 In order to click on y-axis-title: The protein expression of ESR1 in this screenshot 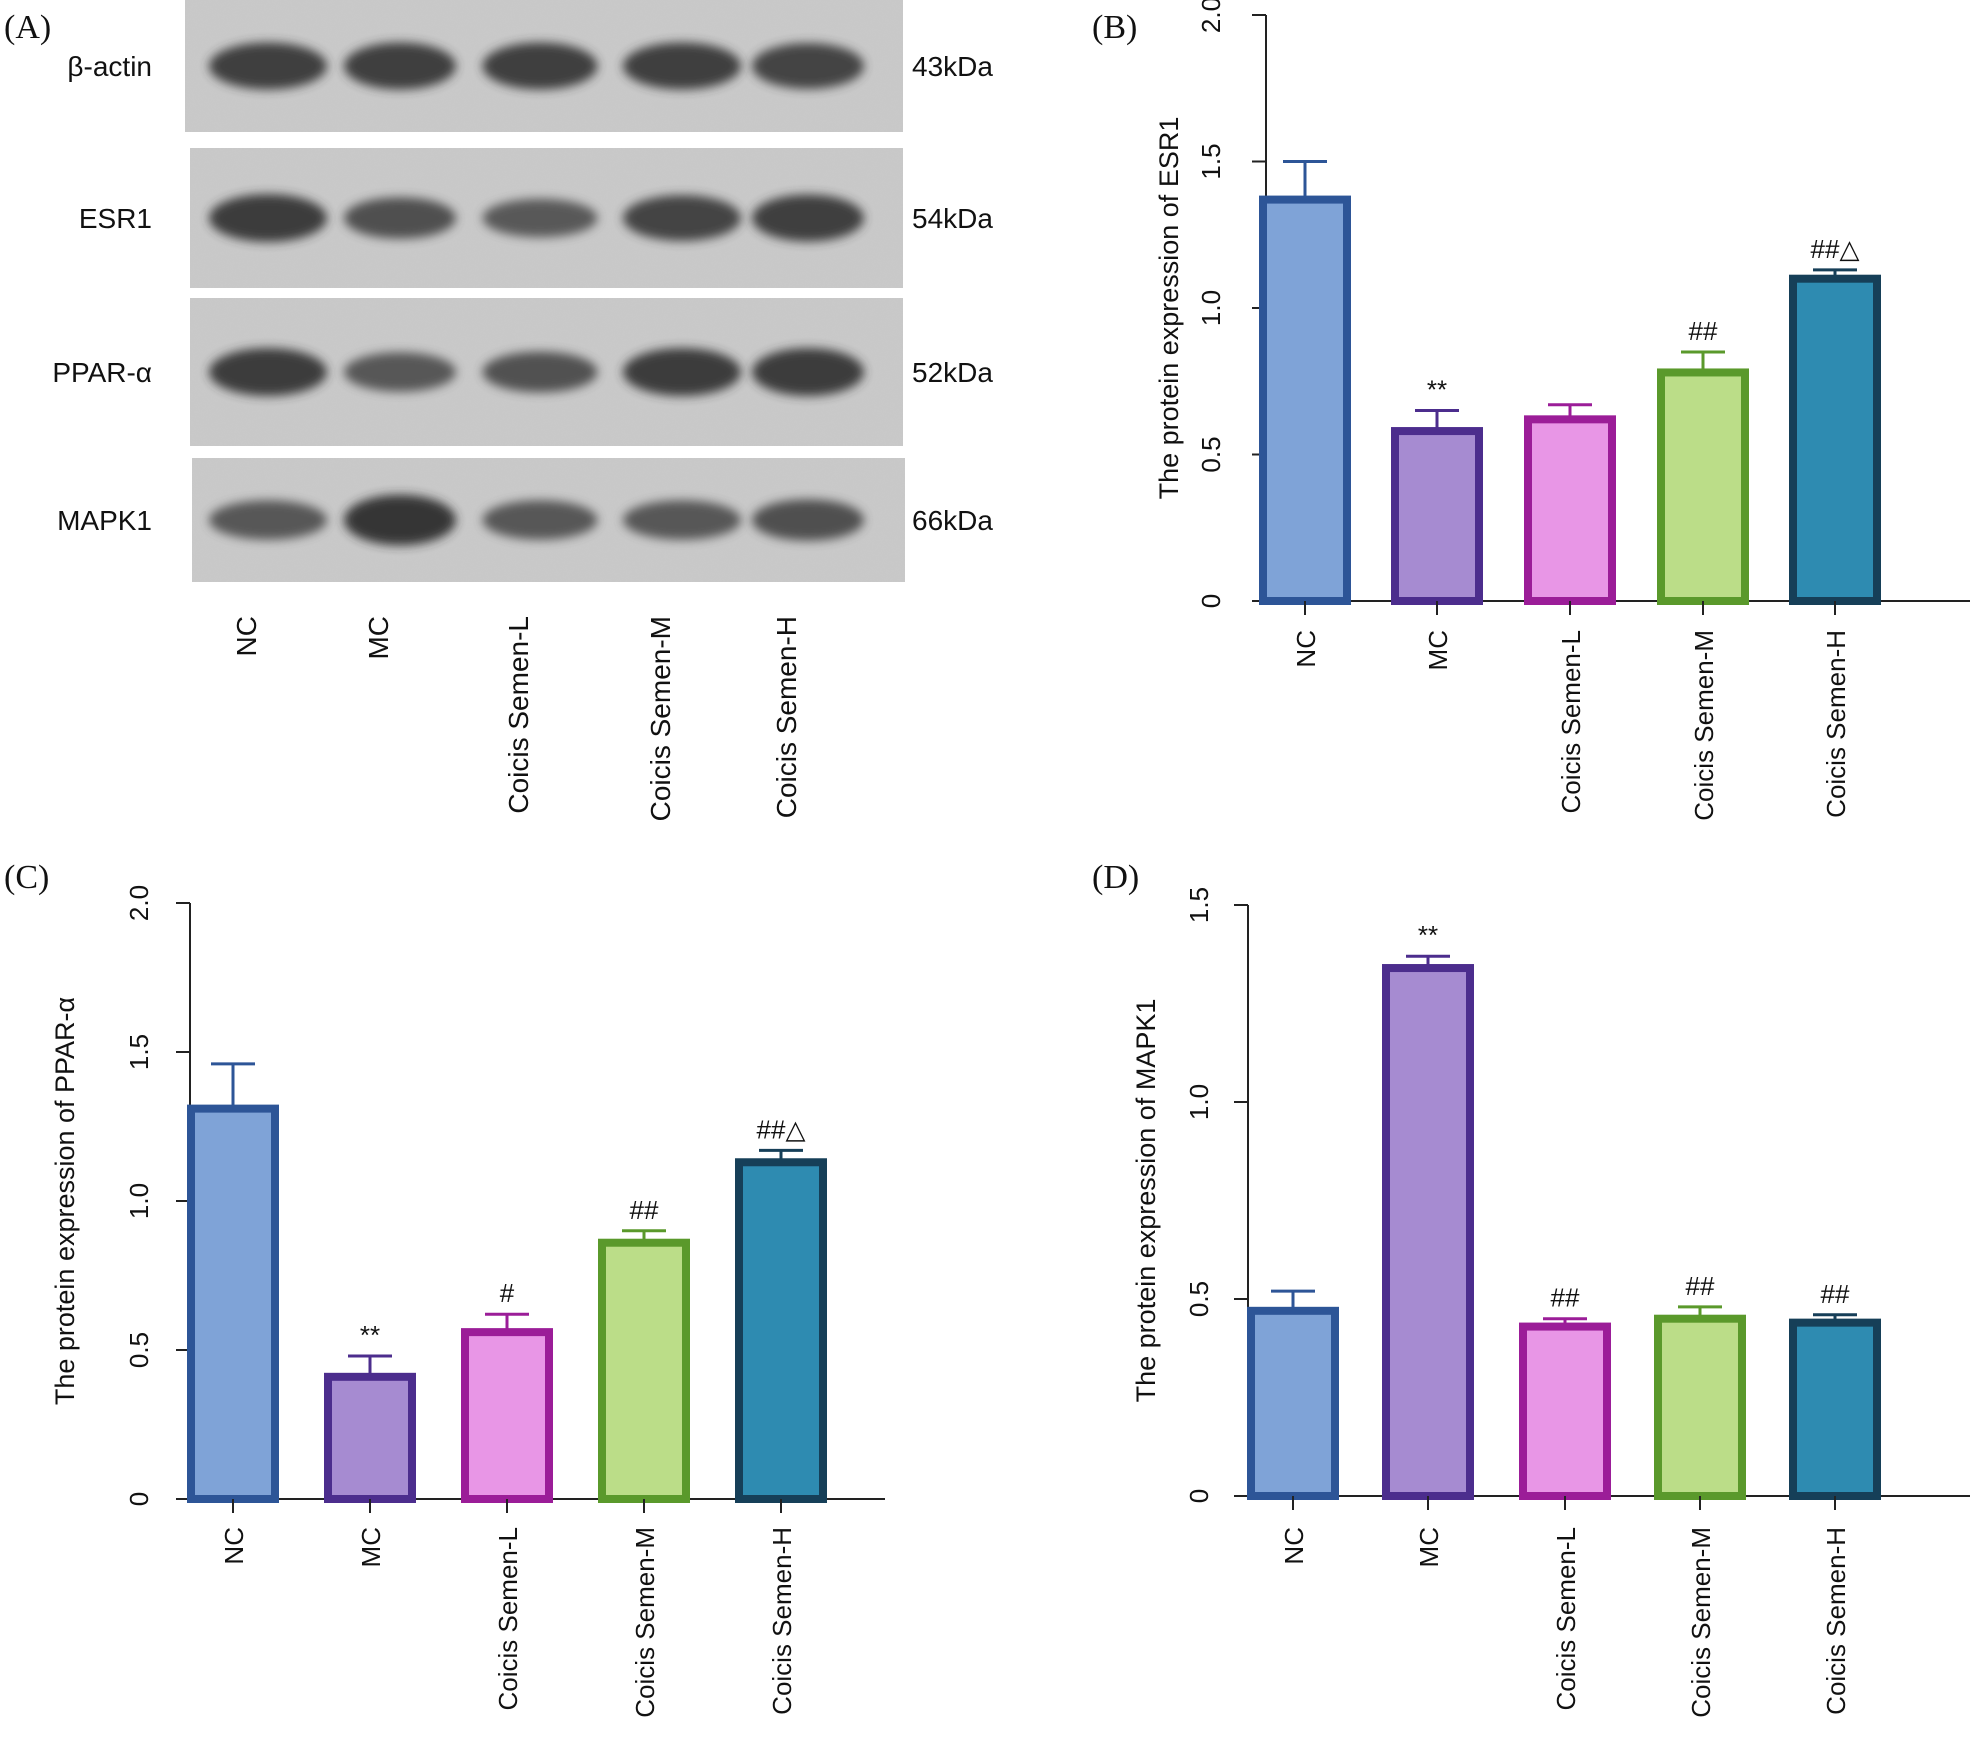, I will do `click(1169, 308)`.